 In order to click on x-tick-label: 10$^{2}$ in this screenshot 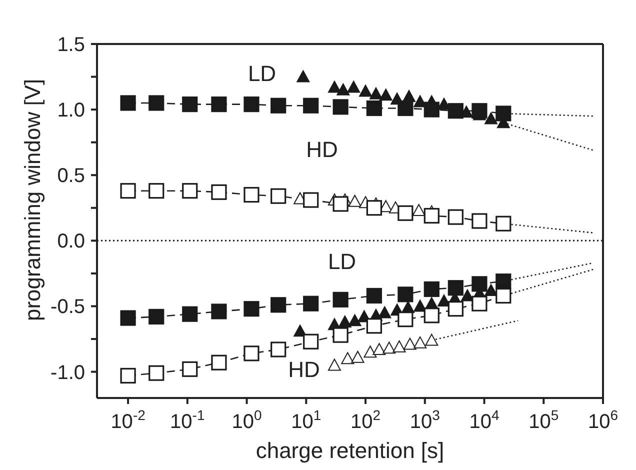, I will do `click(365, 420)`.